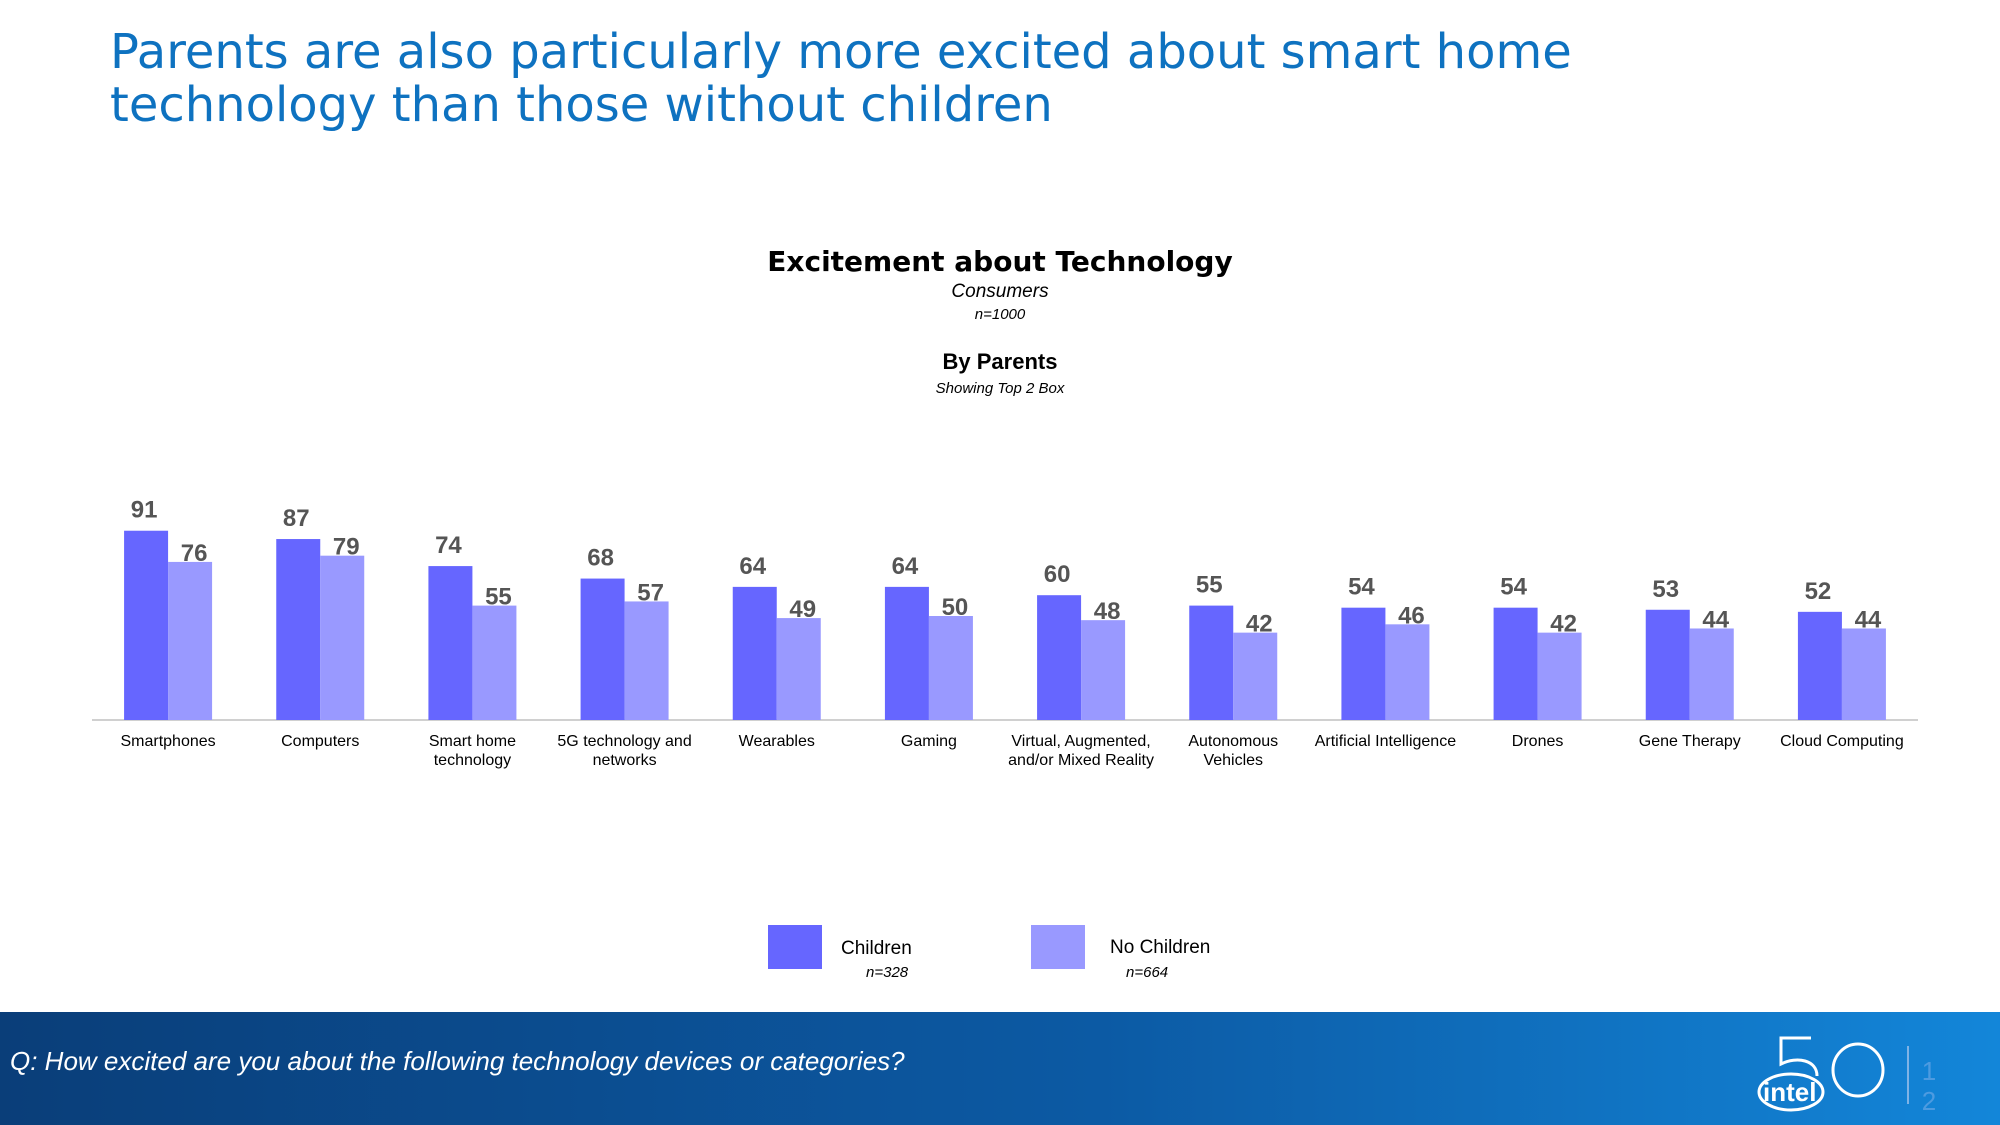  Describe the element at coordinates (1080, 741) in the screenshot. I see `category-label-6: Virtual, Augmented,` at that location.